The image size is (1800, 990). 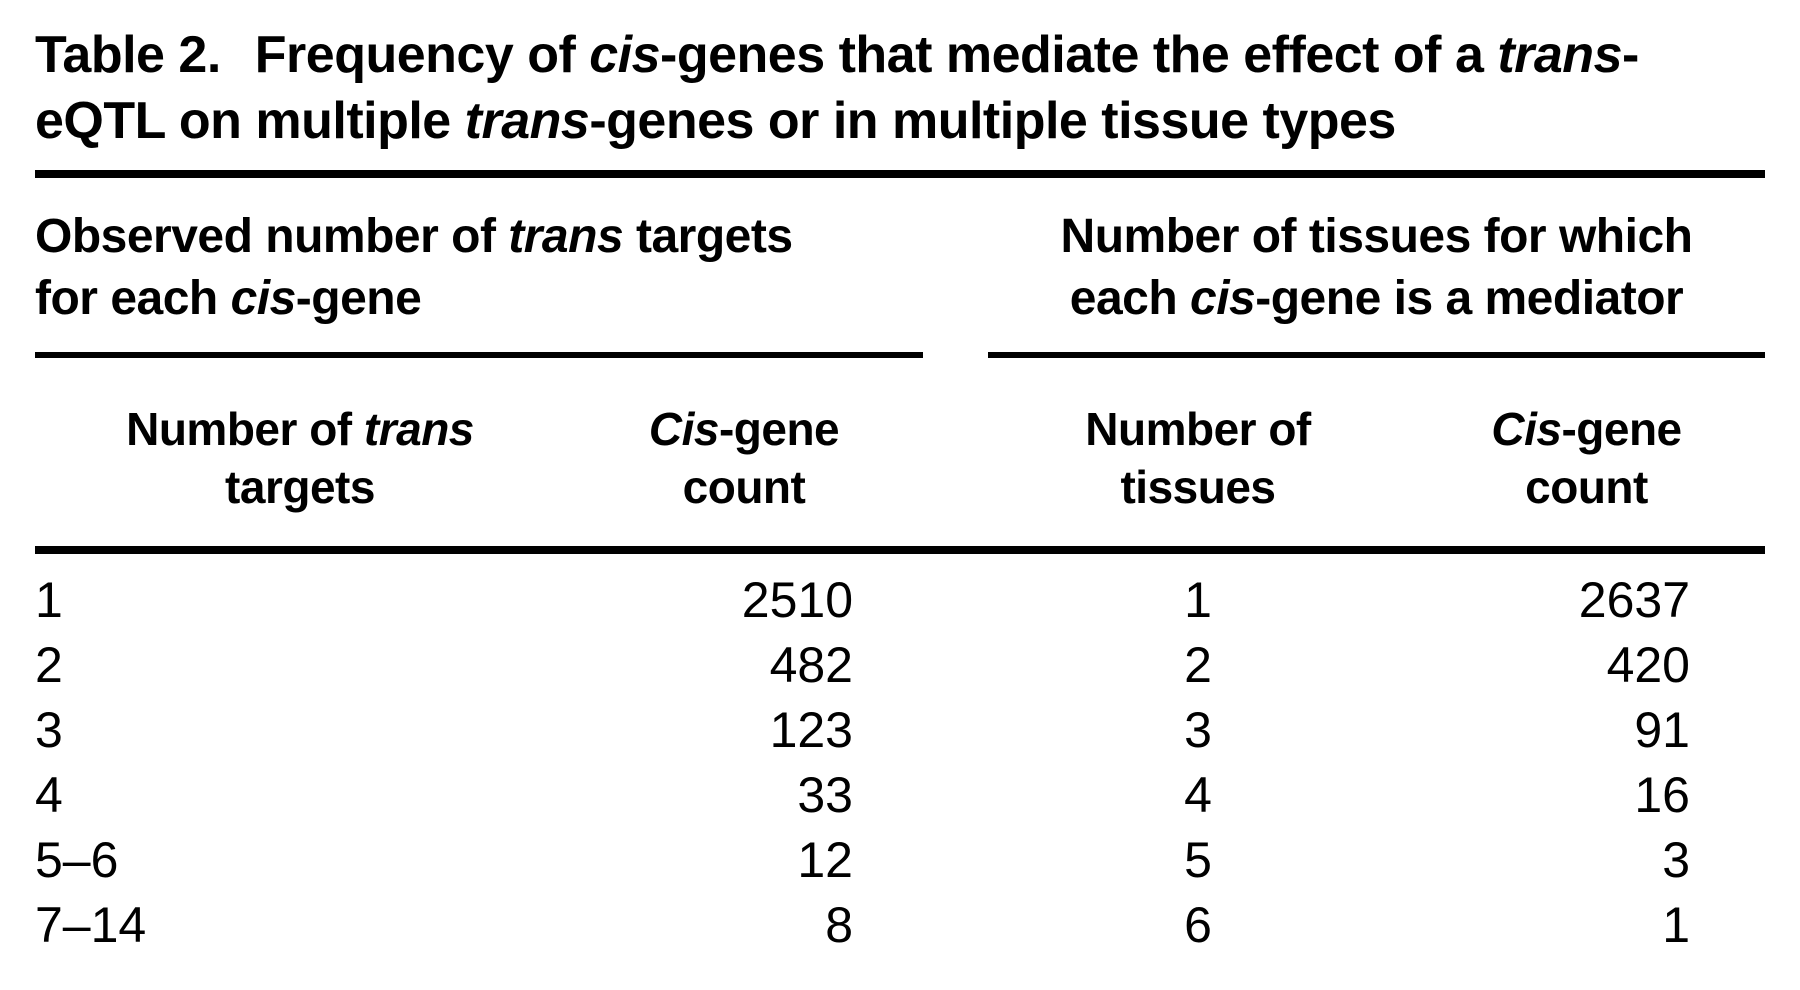 I want to click on cell-num-tissues: 6, so click(x=1198, y=925).